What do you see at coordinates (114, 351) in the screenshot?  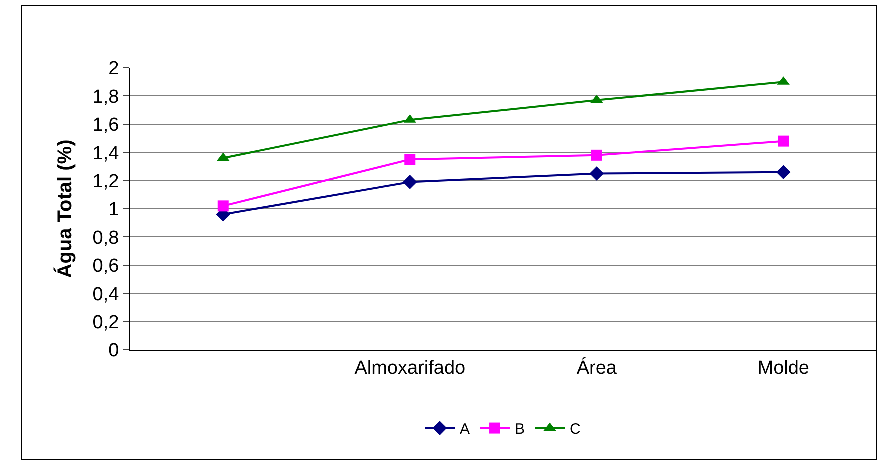 I see `y-tick-label: 0` at bounding box center [114, 351].